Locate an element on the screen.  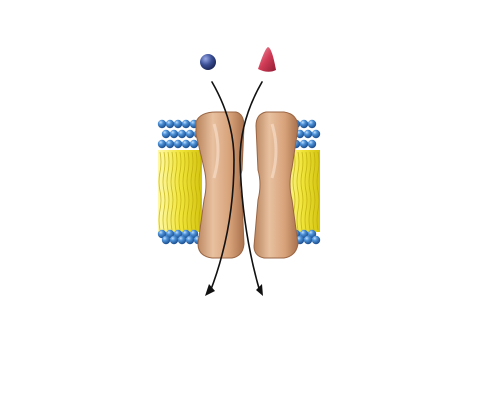
arrowhead-right-icon is located at coordinates (259, 290).